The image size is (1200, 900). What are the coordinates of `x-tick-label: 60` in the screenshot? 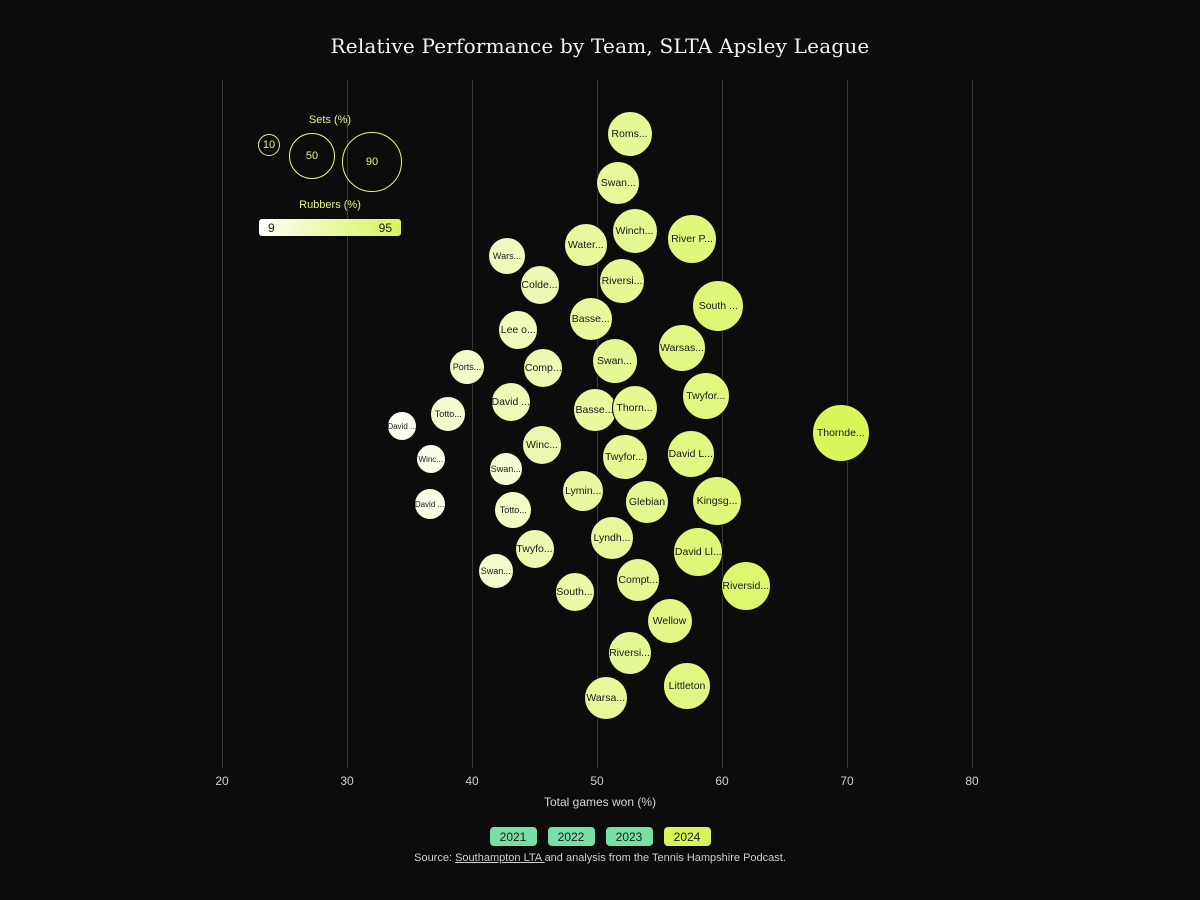 It's located at (722, 781).